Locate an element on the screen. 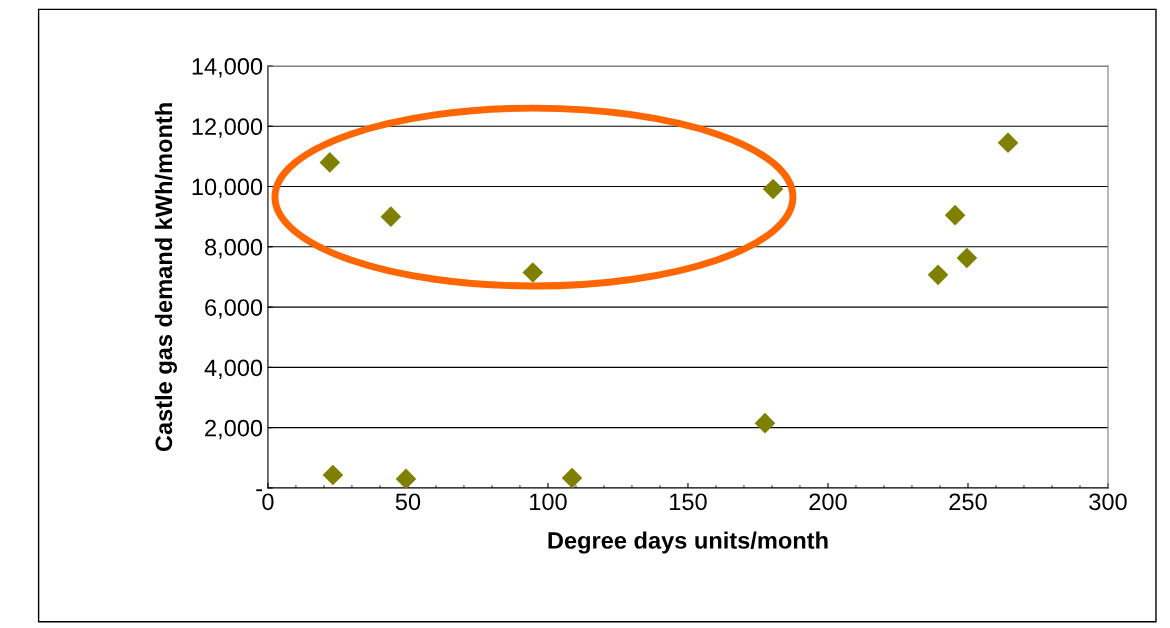  y-tick-label: 2,000 is located at coordinates (234, 429).